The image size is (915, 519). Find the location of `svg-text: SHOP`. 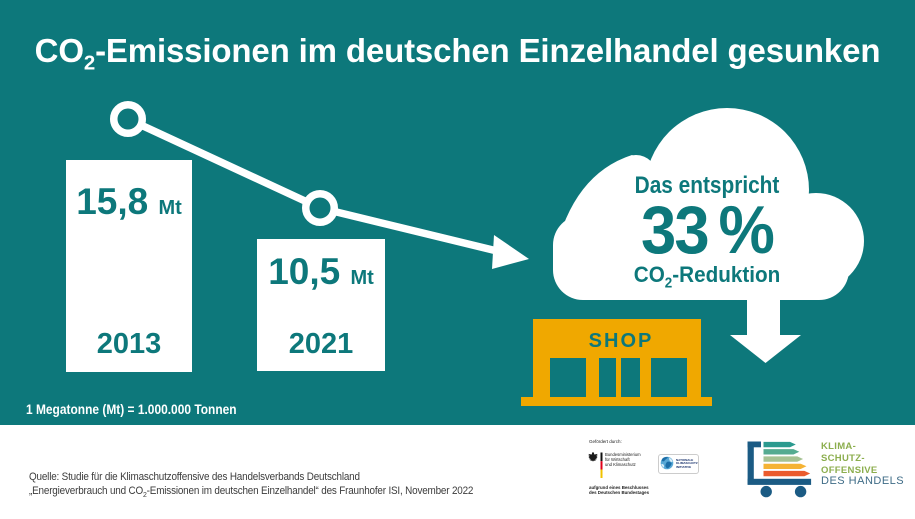

svg-text: SHOP is located at coordinates (621, 341).